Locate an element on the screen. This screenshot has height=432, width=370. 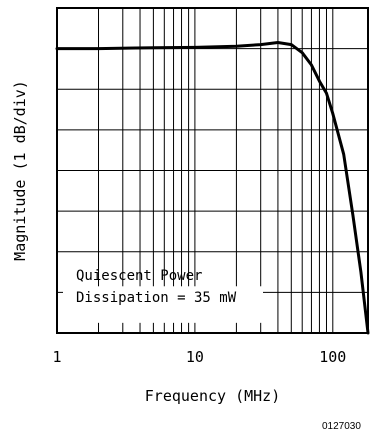
y-axis-label: Magnitude (1 dB/div) is located at coordinates (20, 170).